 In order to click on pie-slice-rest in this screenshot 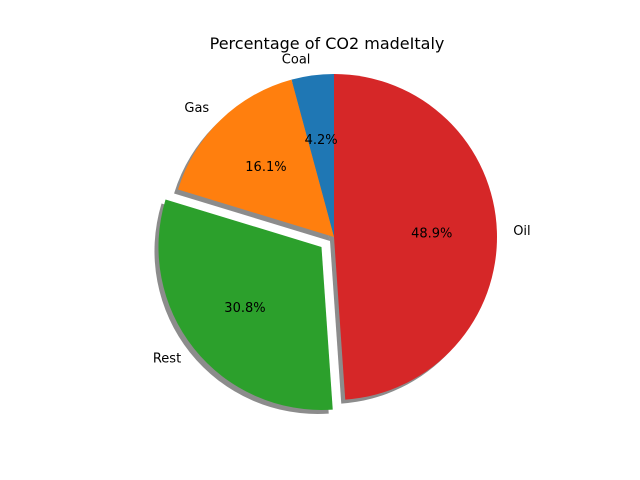, I will do `click(245, 304)`.